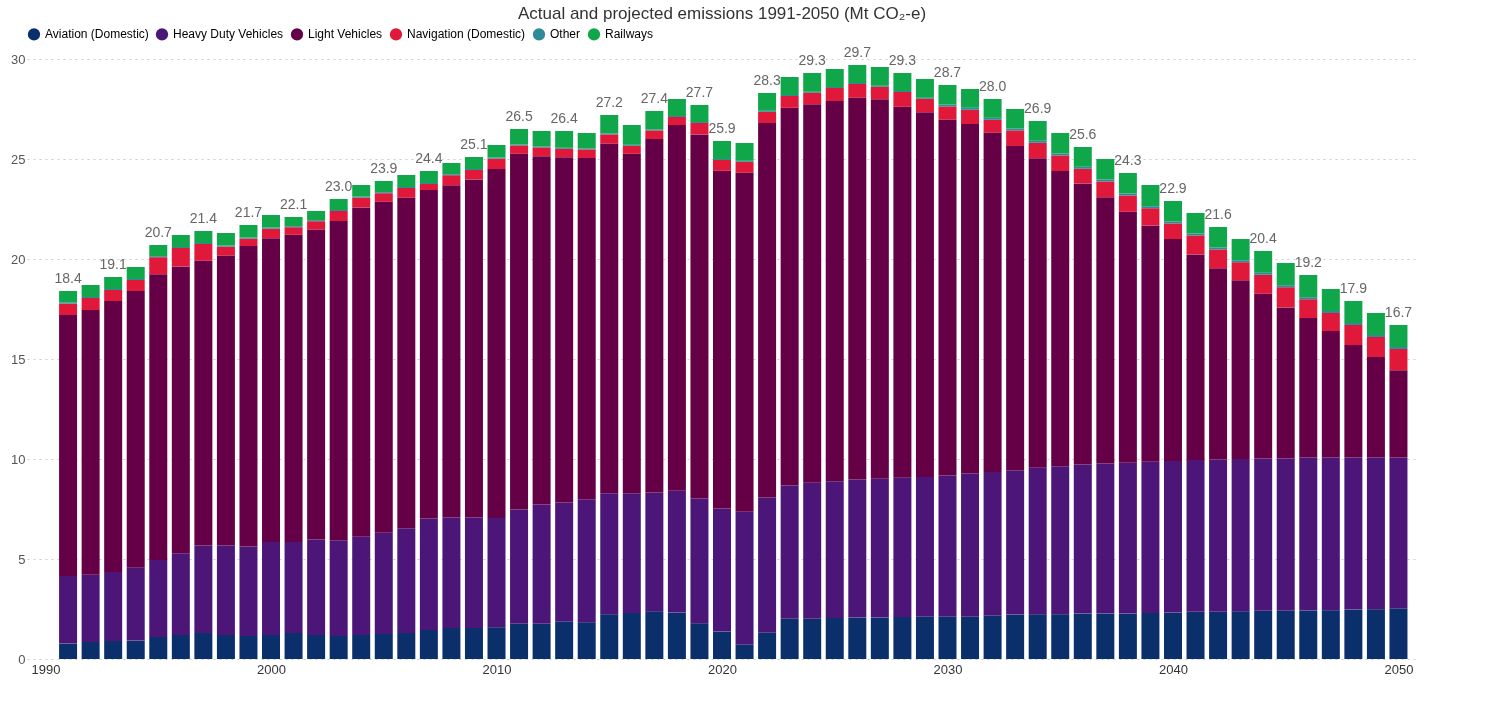 The height and width of the screenshot is (725, 1510). What do you see at coordinates (722, 128) in the screenshot?
I see `total-label: 25.9` at bounding box center [722, 128].